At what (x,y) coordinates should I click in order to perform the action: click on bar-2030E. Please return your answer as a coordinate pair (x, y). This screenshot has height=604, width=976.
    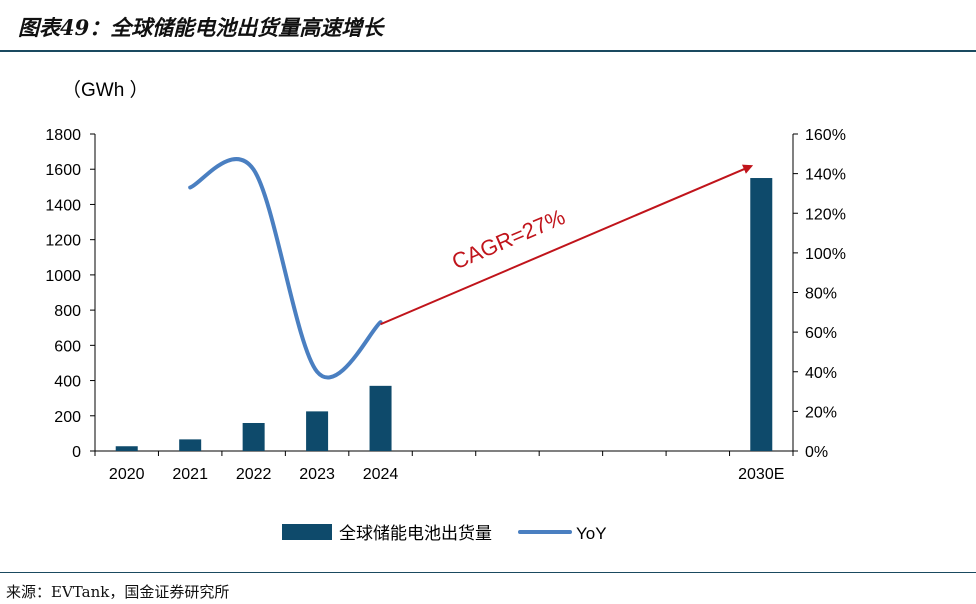
    Looking at the image, I should click on (761, 314).